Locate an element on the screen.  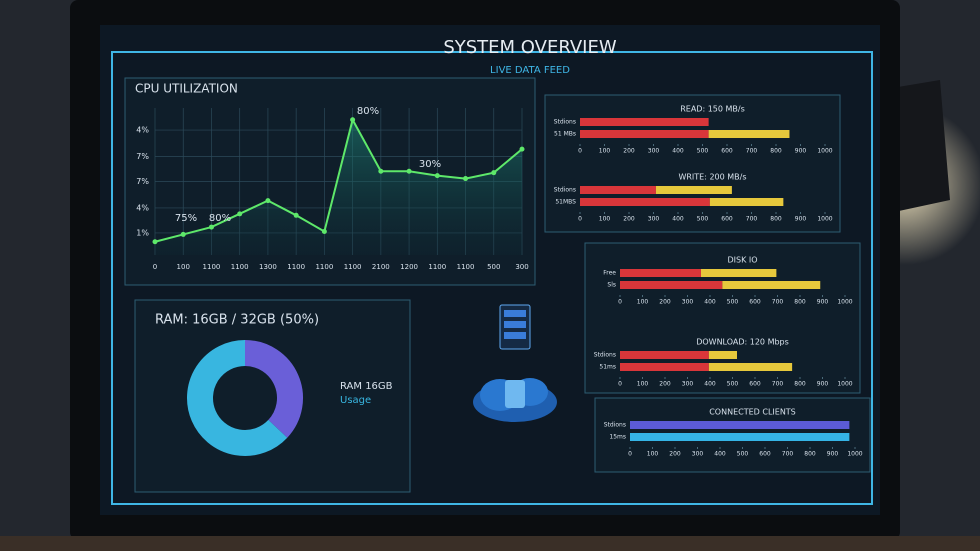
legend-label: Usage is located at coordinates (355, 400).